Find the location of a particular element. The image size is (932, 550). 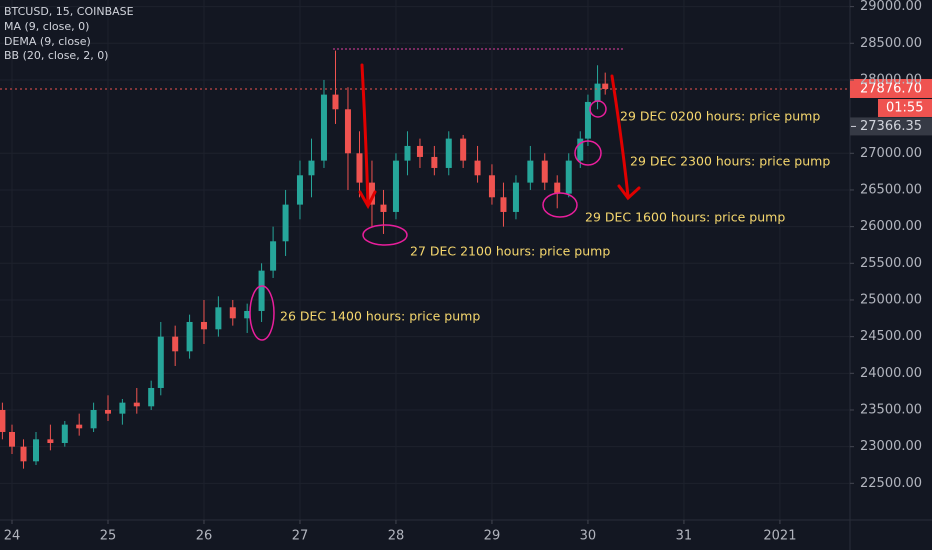

x-tick-label: 25 is located at coordinates (108, 536).